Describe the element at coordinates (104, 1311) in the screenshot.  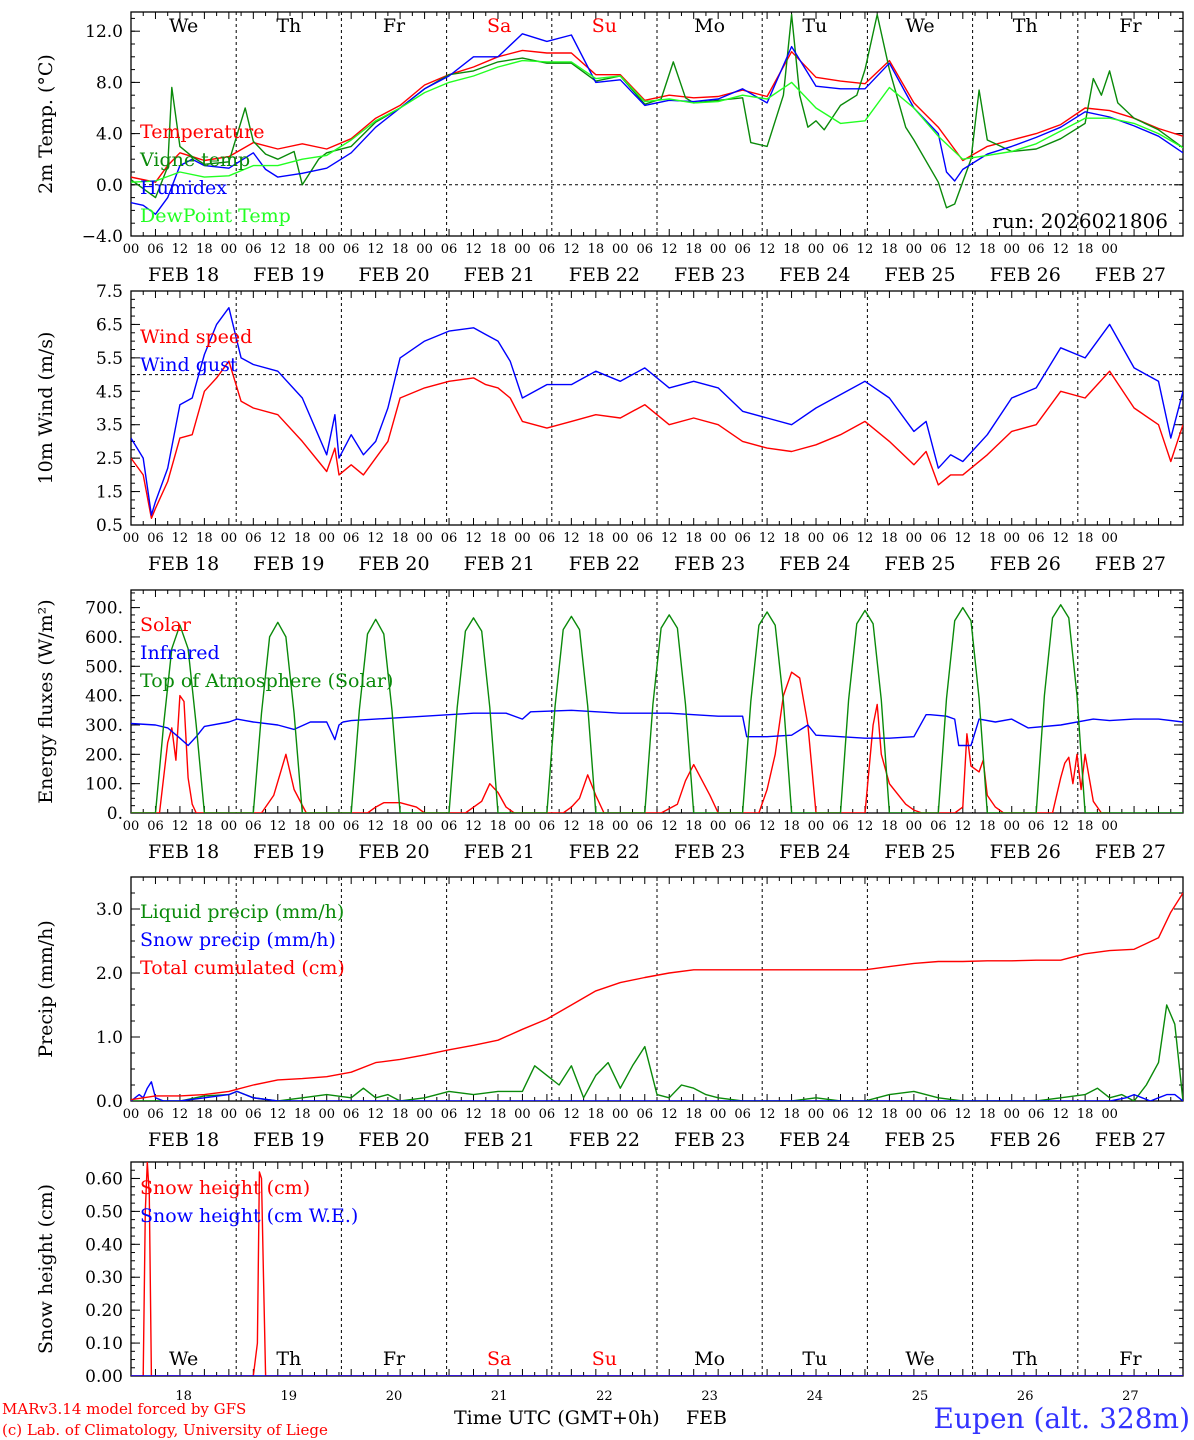
I see `y-tick-label: 0.20` at that location.